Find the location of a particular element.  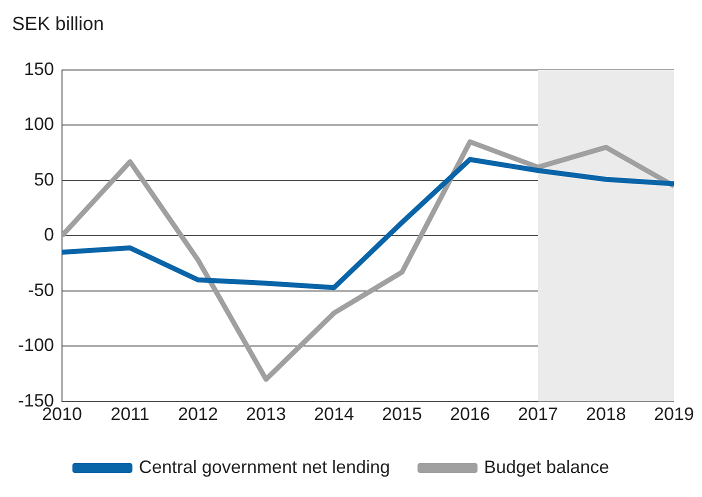

x-tick-label: 2013 is located at coordinates (266, 414).